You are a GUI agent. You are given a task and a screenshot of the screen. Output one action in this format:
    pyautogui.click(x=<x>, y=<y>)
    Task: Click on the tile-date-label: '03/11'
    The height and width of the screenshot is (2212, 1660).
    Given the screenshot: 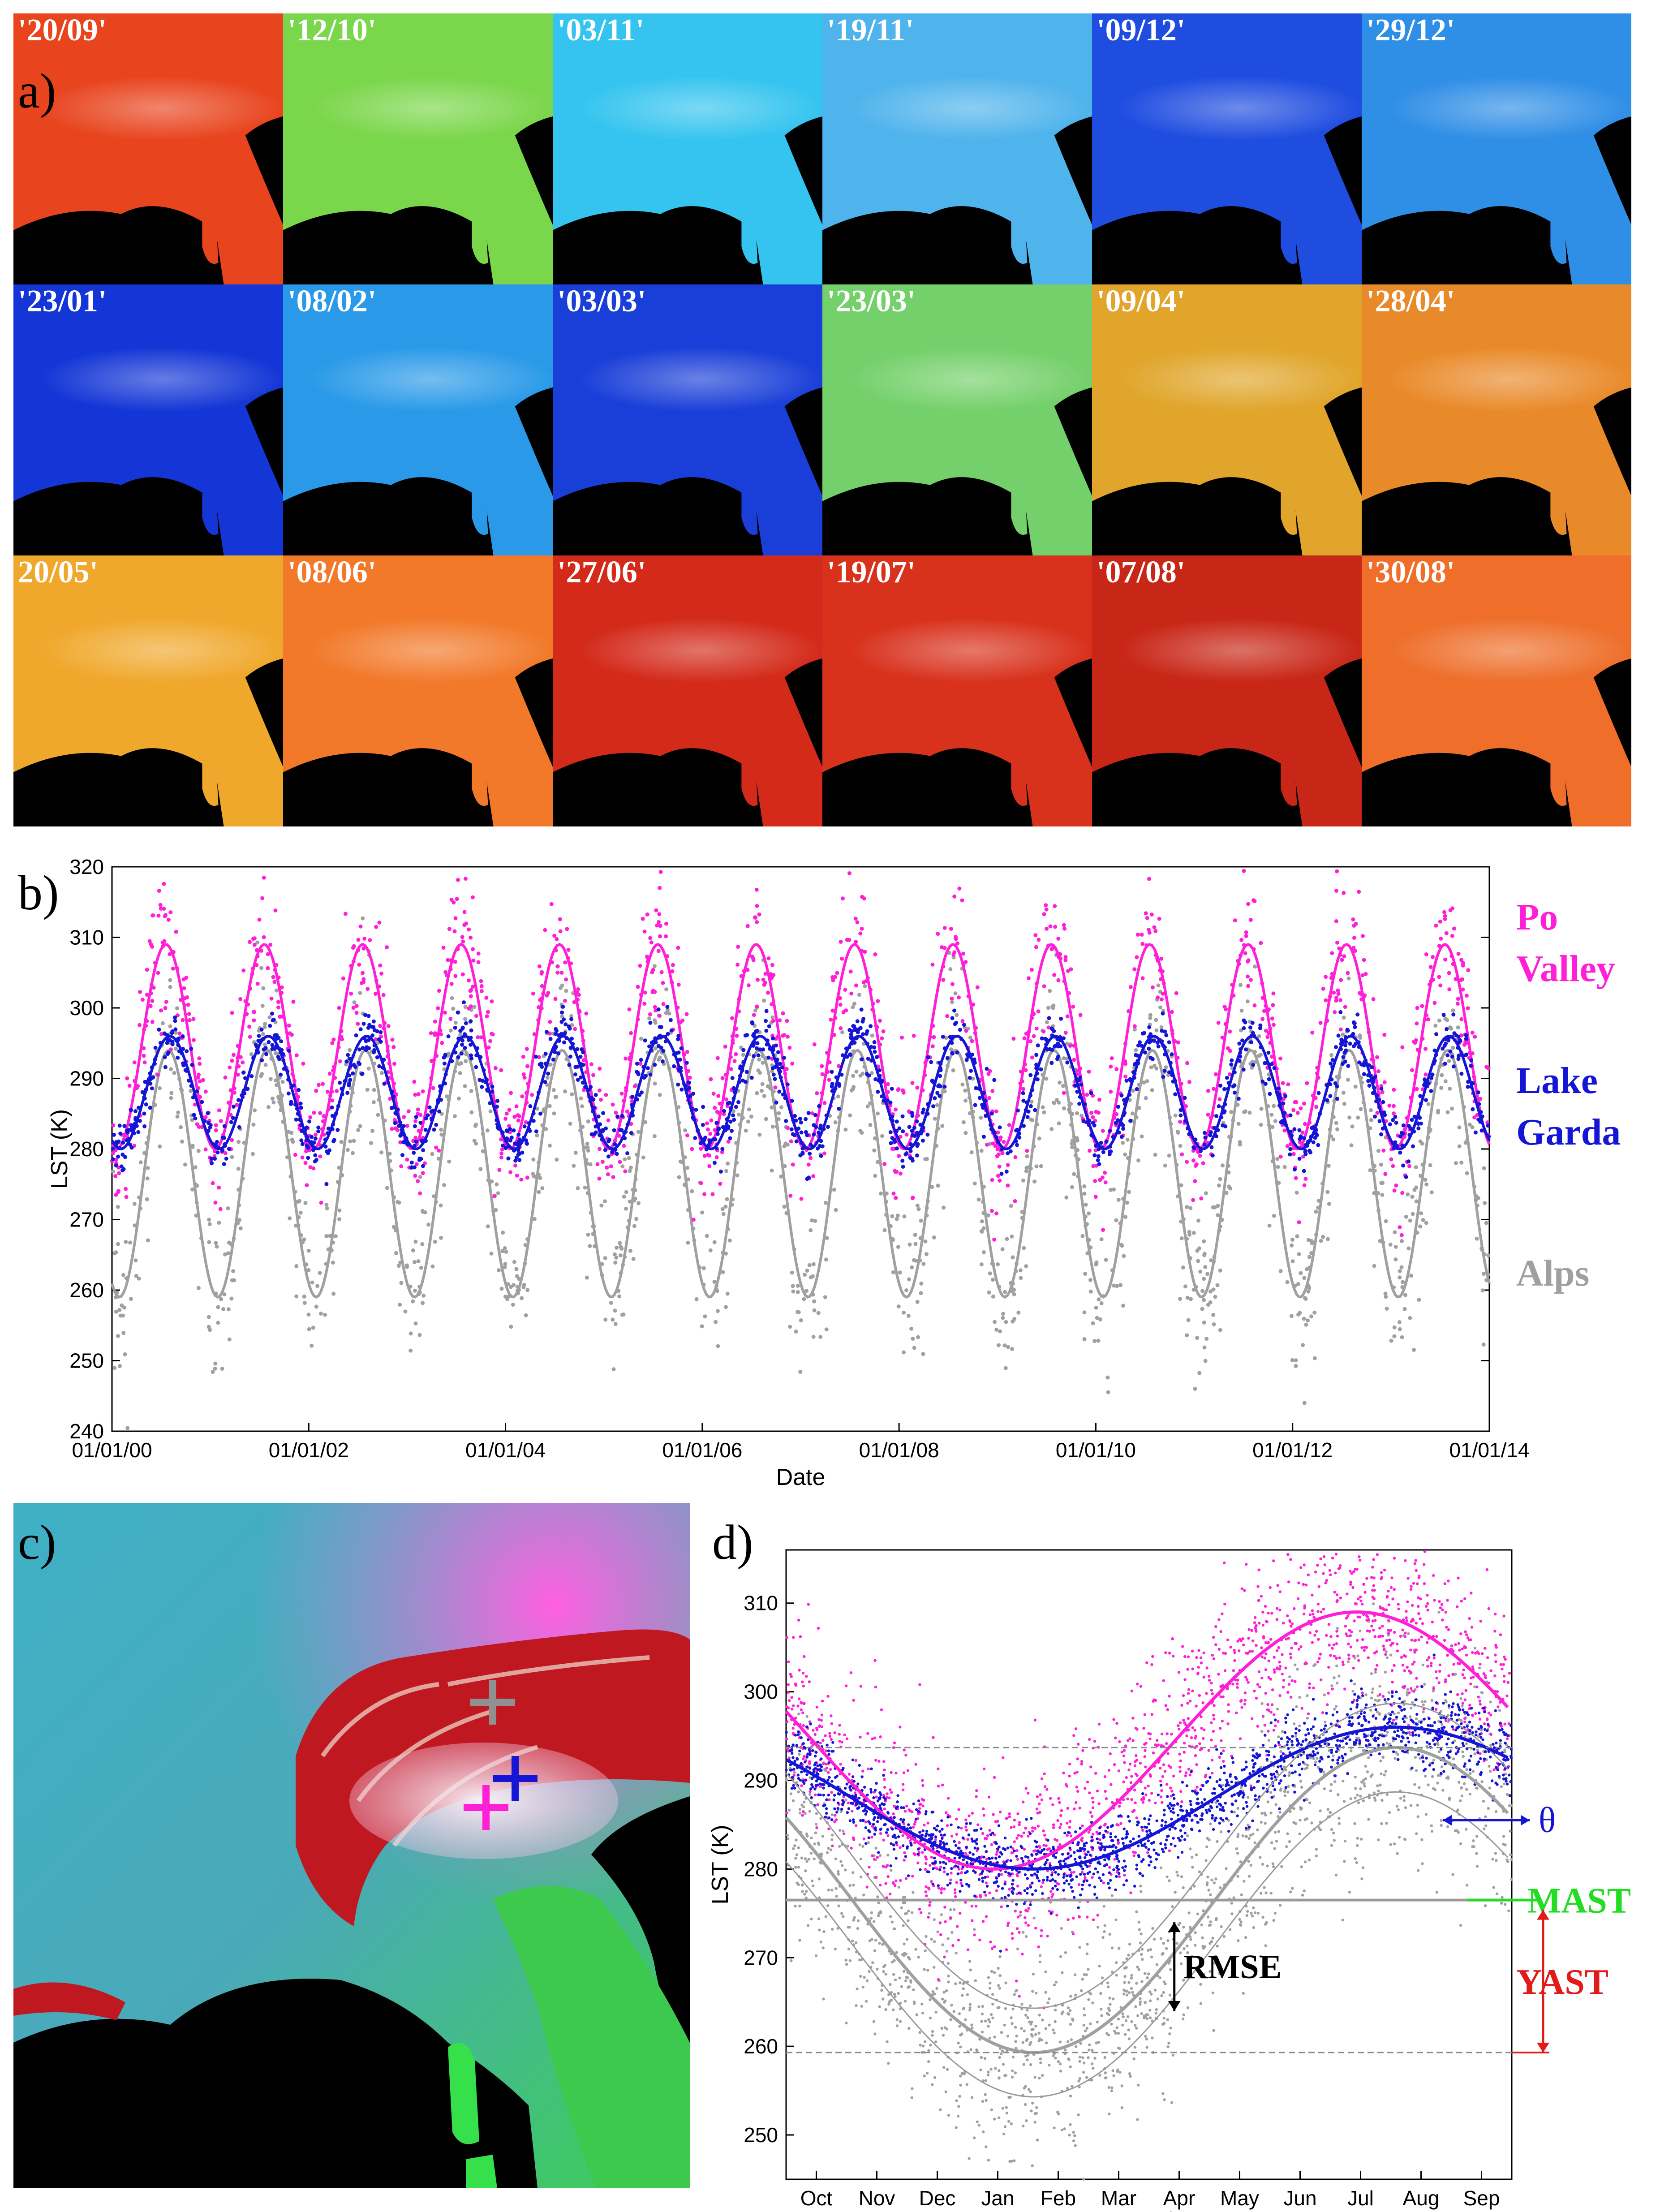 What is the action you would take?
    pyautogui.click(x=600, y=30)
    